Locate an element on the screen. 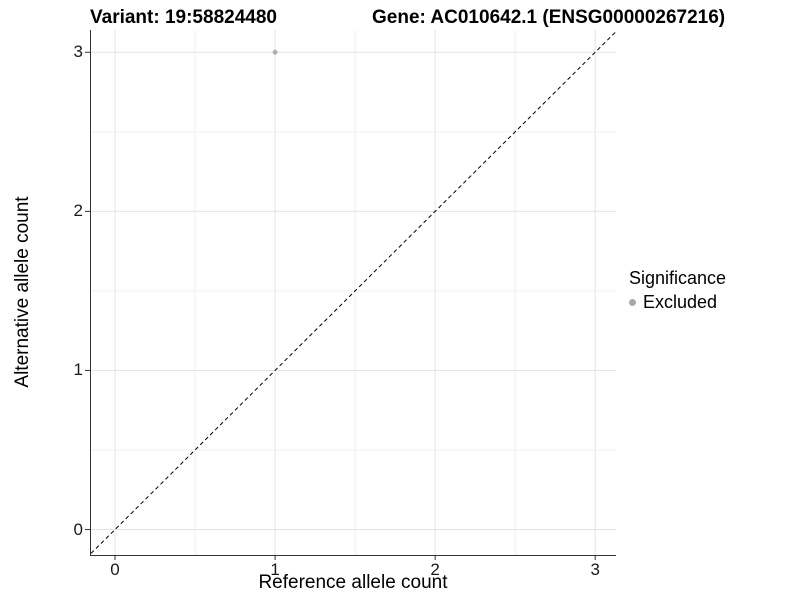 This screenshot has height=600, width=800. legend: Significance Excluded is located at coordinates (677, 290).